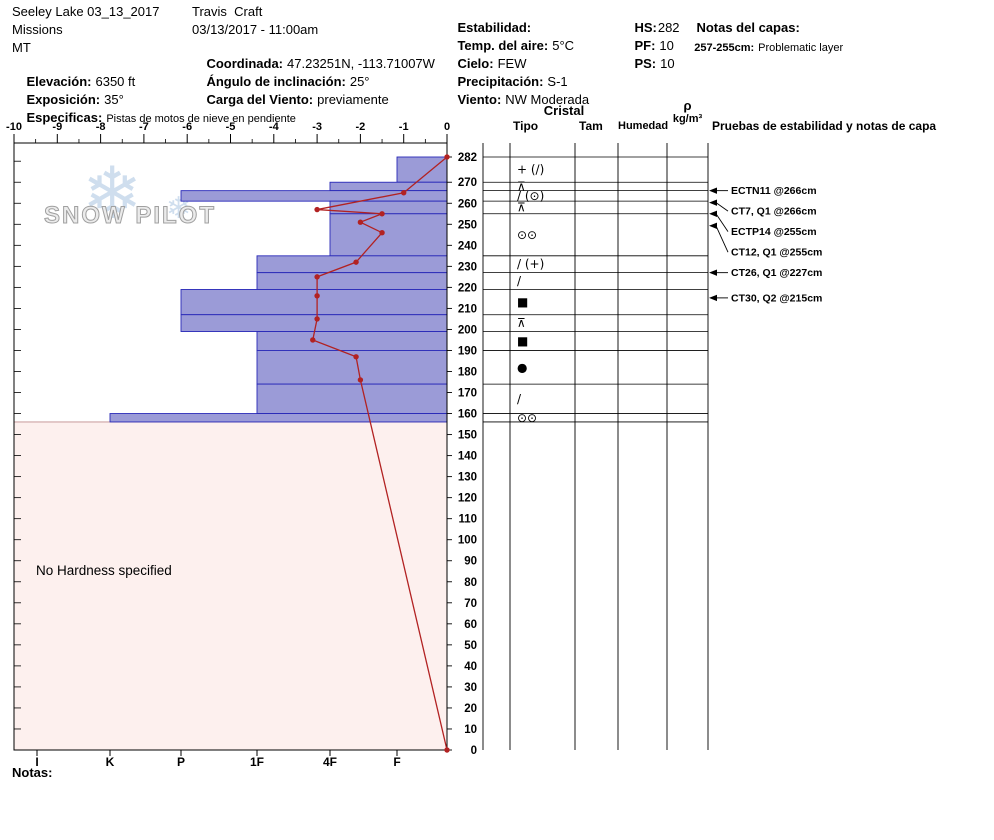  Describe the element at coordinates (801, 48) in the screenshot. I see `layer-note-text: Problematic layer` at that location.